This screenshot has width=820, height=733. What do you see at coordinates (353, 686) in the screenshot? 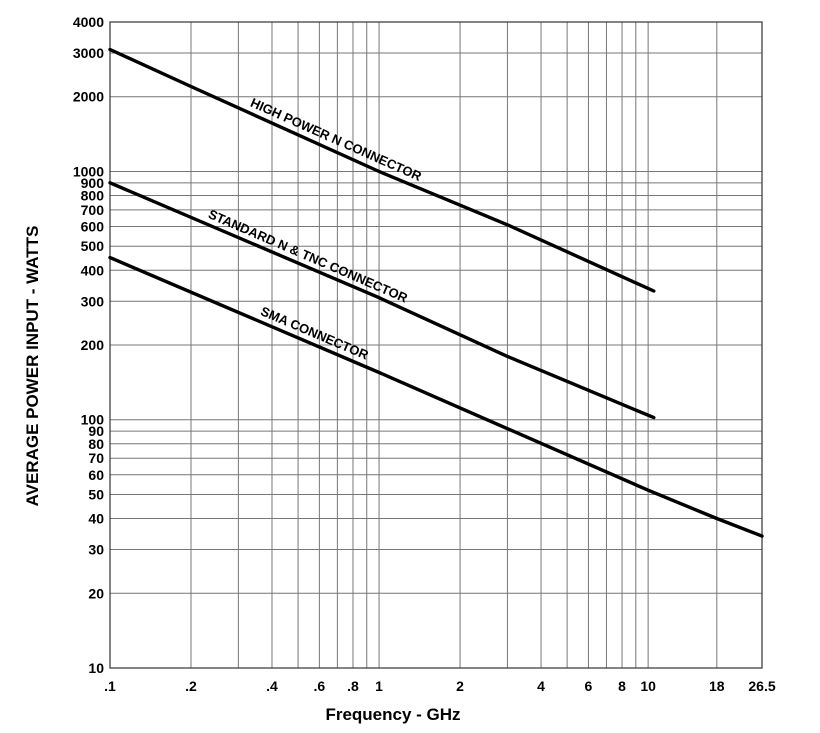
I see `x-tick-label: .8` at bounding box center [353, 686].